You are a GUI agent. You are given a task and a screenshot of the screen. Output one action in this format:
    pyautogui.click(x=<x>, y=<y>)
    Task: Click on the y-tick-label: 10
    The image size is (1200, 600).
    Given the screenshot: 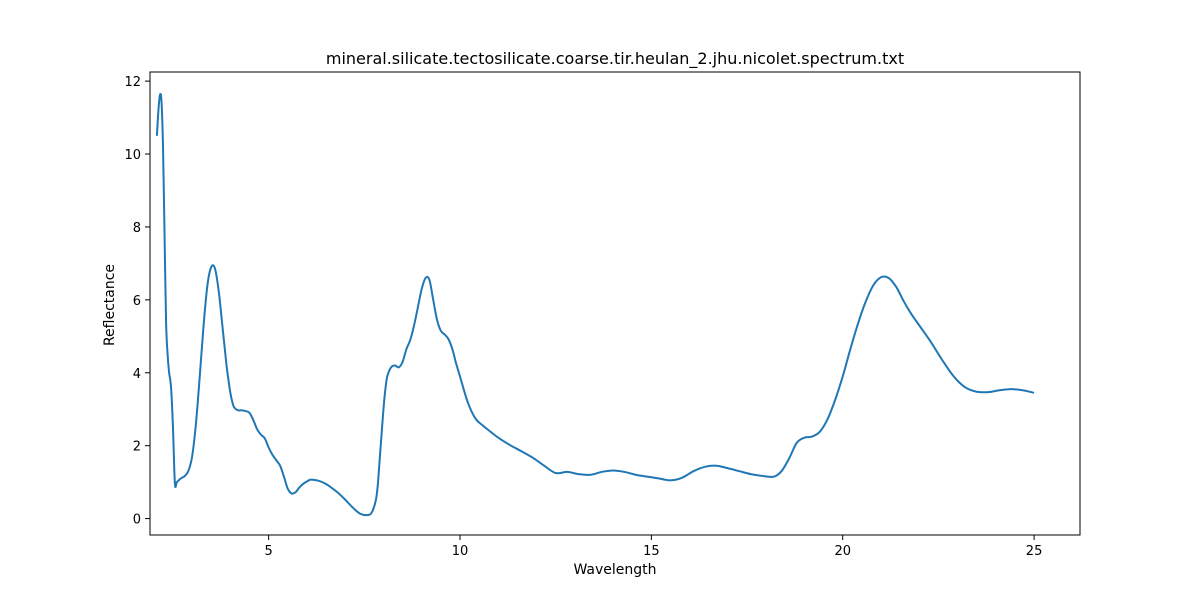 What is the action you would take?
    pyautogui.click(x=132, y=155)
    